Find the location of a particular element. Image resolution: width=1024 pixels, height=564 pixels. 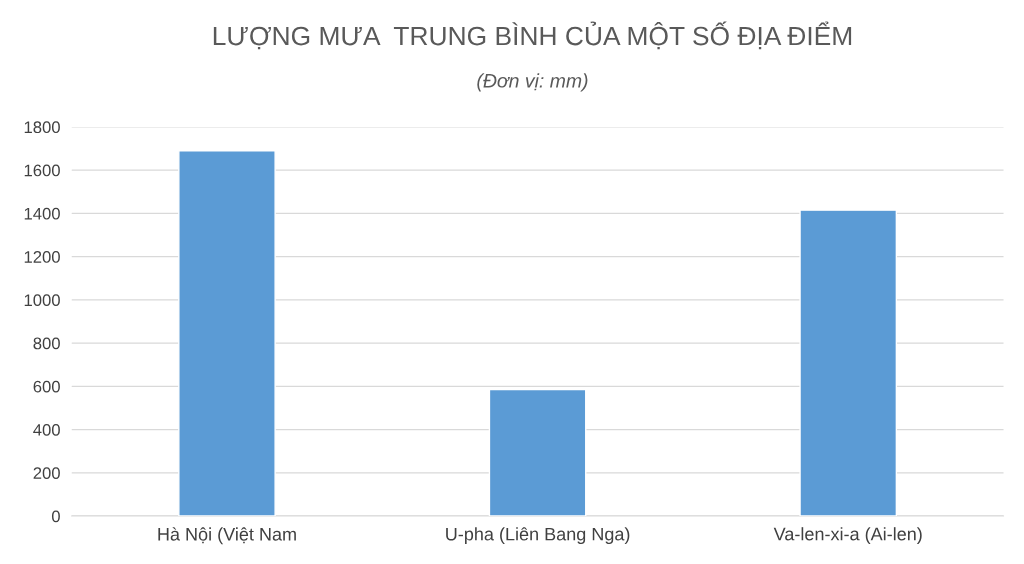

y-tick-label: 1800 is located at coordinates (42, 127).